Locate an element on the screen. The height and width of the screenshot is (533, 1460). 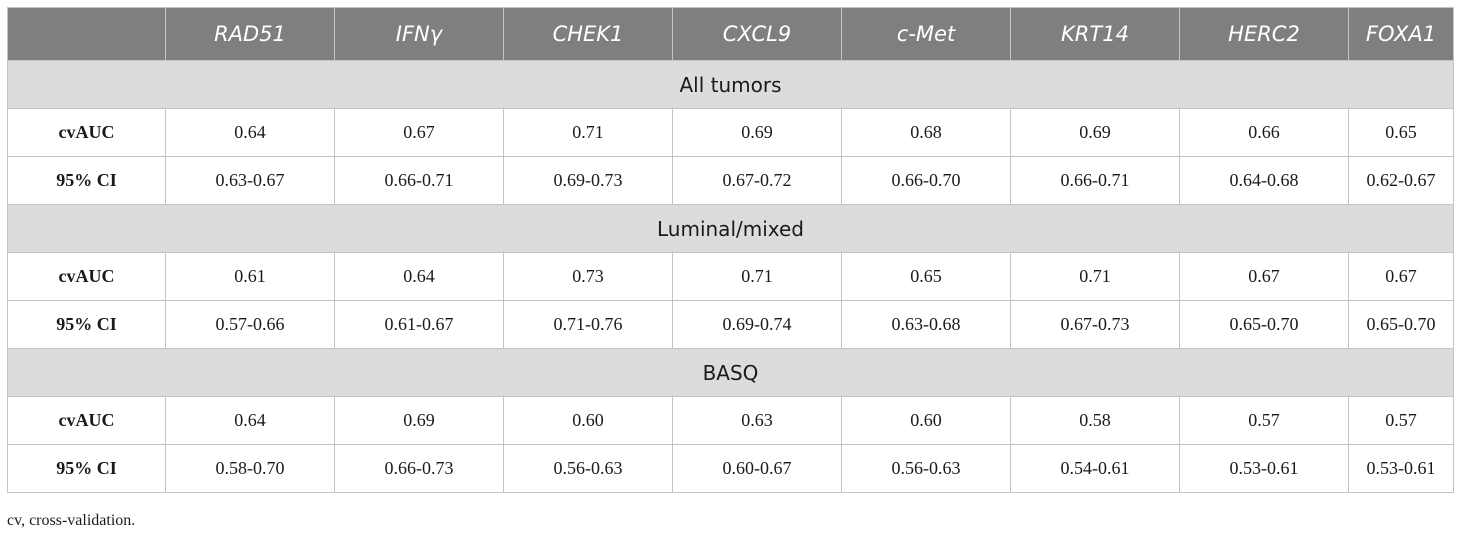
header-cell-ifng: IFNγ is located at coordinates (419, 34).